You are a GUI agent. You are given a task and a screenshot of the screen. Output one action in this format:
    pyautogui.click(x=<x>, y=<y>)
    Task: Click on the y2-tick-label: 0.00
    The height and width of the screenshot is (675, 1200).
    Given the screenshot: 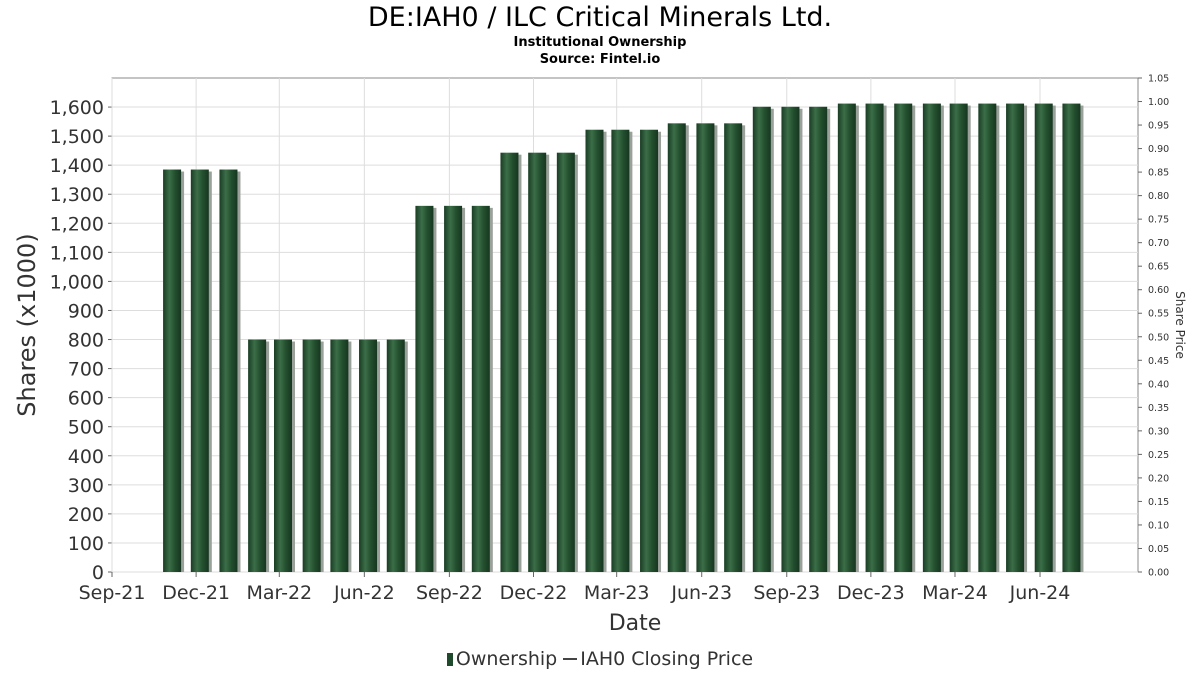 What is the action you would take?
    pyautogui.click(x=1158, y=573)
    